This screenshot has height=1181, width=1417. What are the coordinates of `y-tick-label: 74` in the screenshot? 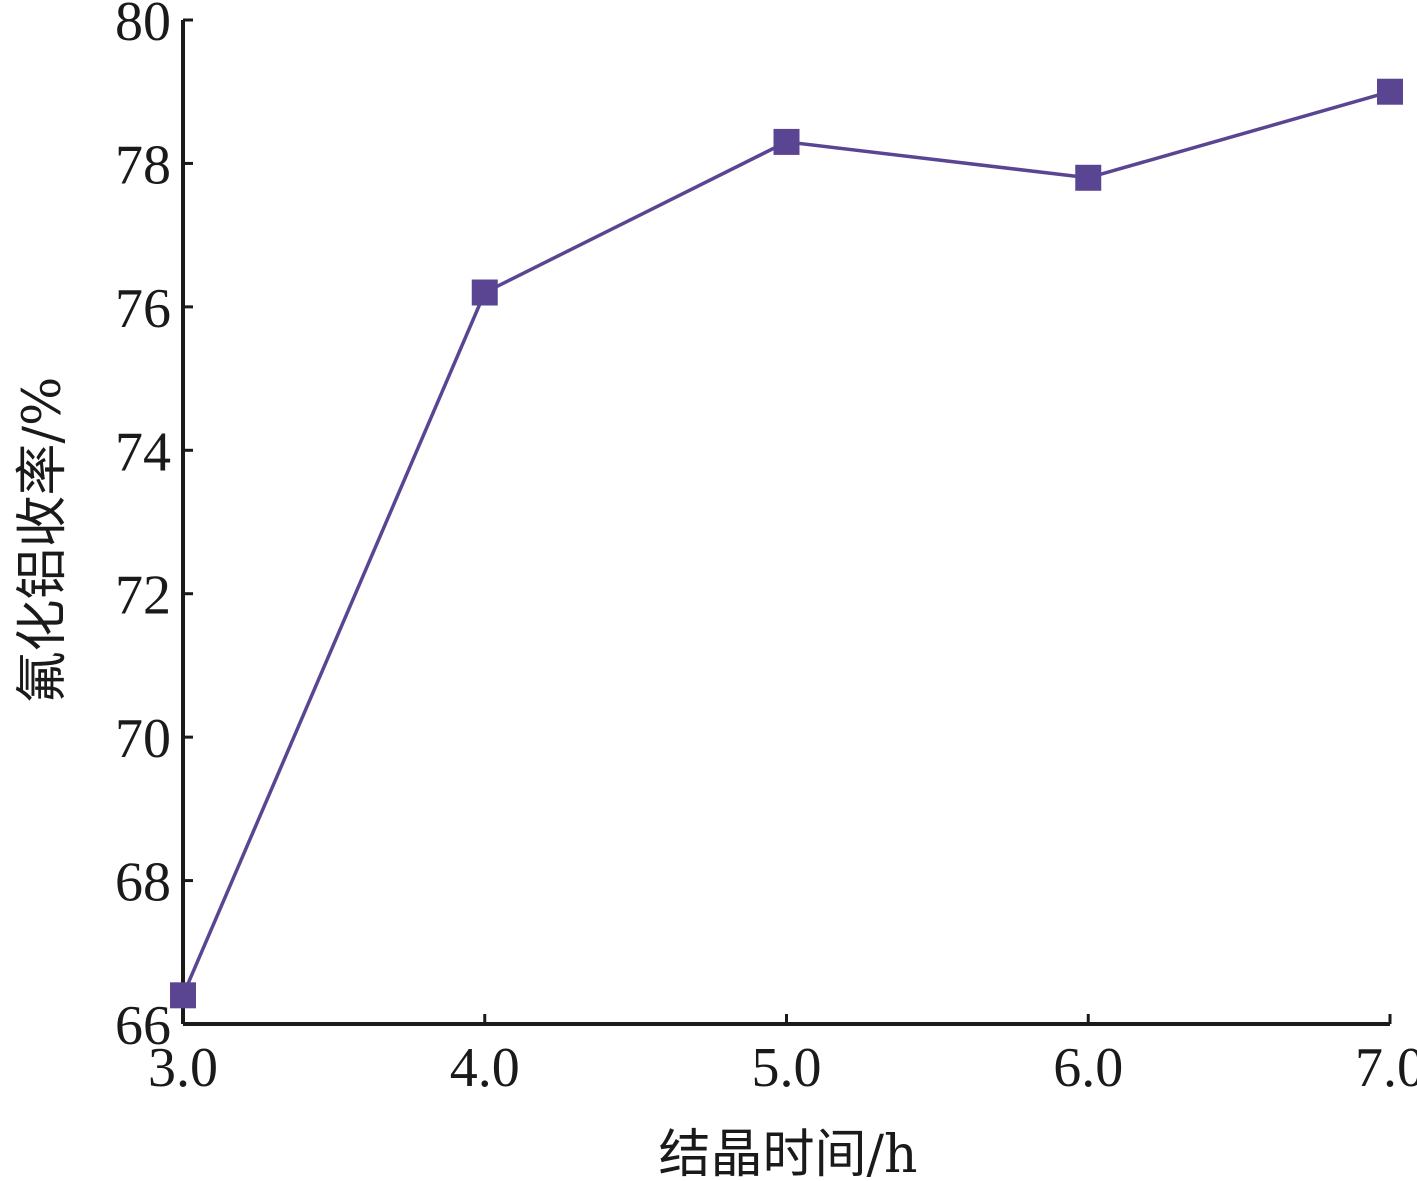 It's located at (143, 452).